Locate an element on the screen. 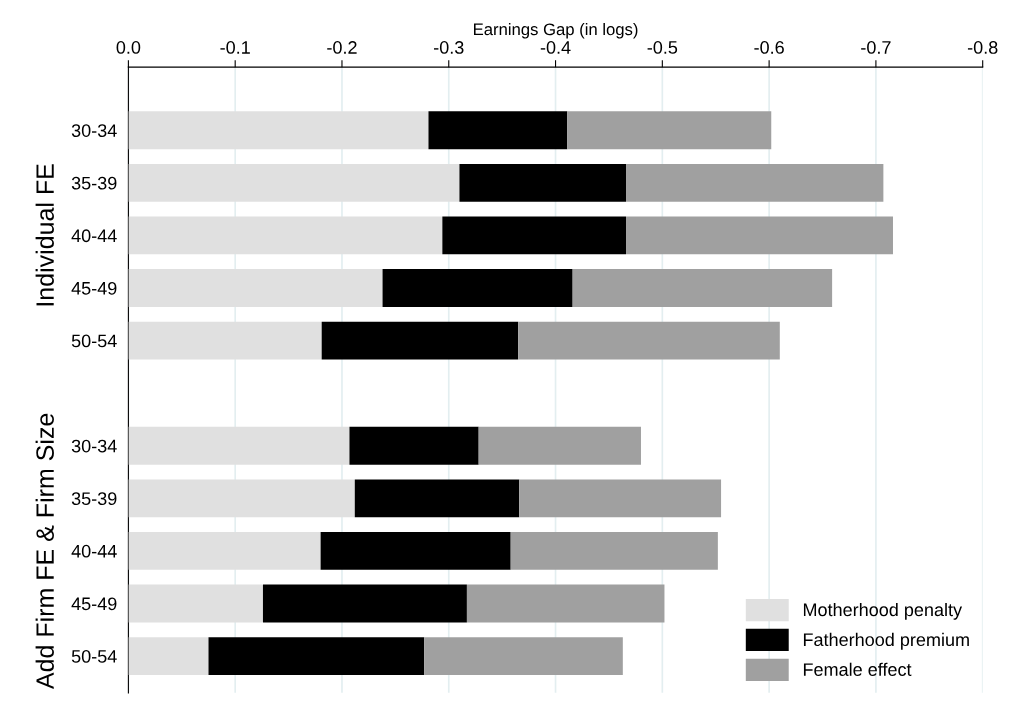 The image size is (1011, 707). text: Add Firm FE & Firm Size is located at coordinates (44, 551).